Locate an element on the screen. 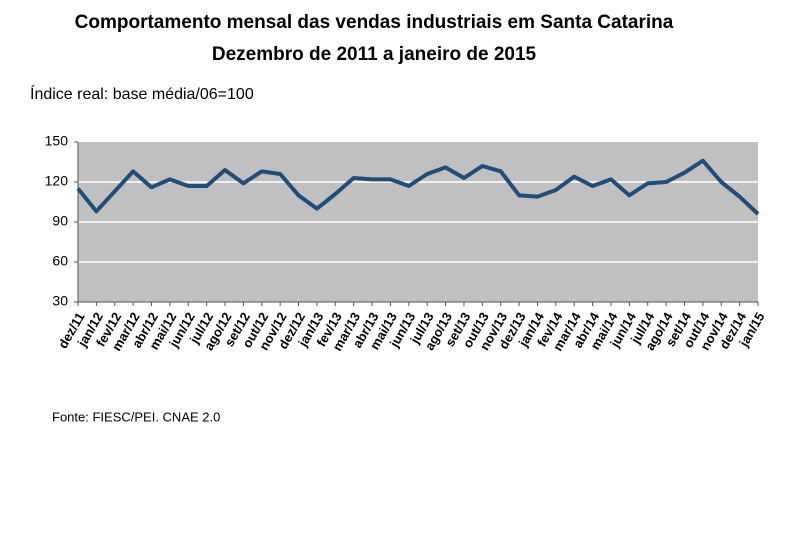  source-note: Fonte: FIESC/PEI. CNAE 2.0 is located at coordinates (136, 416).